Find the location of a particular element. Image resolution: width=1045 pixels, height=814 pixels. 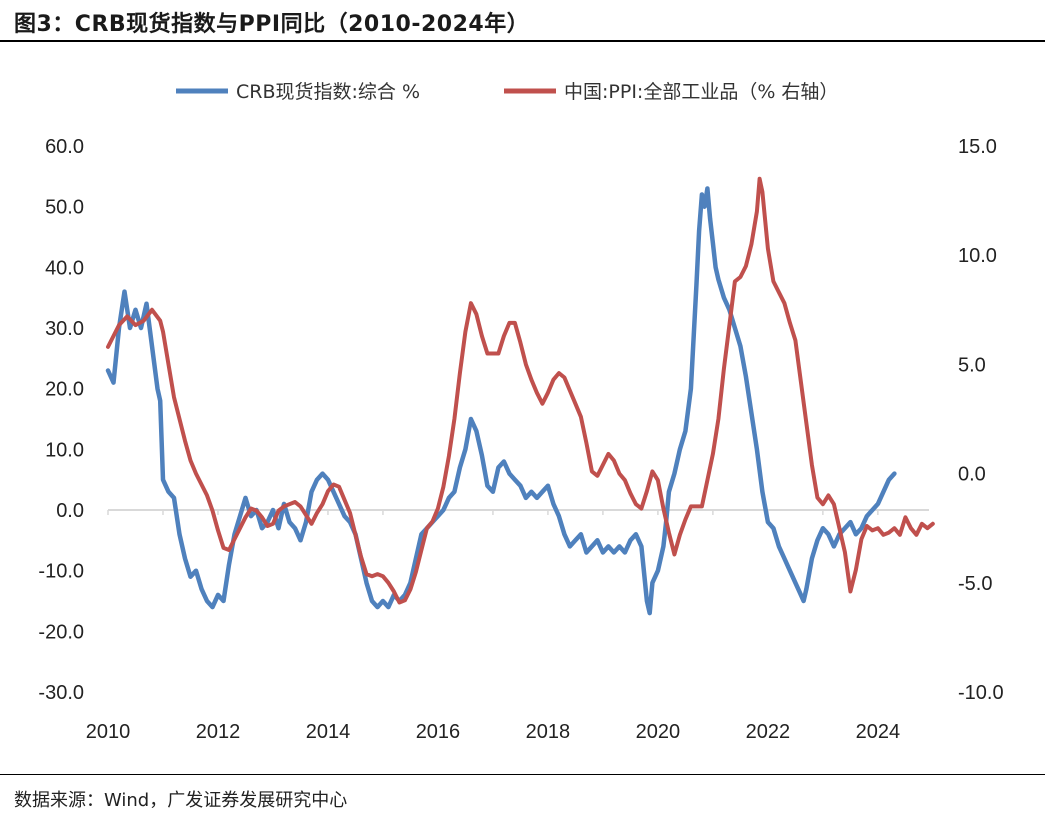

y-left-tick-label: 0.0 is located at coordinates (70, 511).